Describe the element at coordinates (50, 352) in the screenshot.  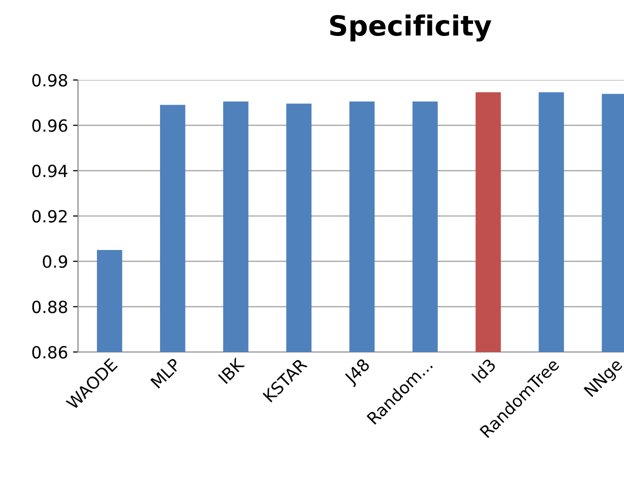
I see `y-tick-label: 0.86` at that location.